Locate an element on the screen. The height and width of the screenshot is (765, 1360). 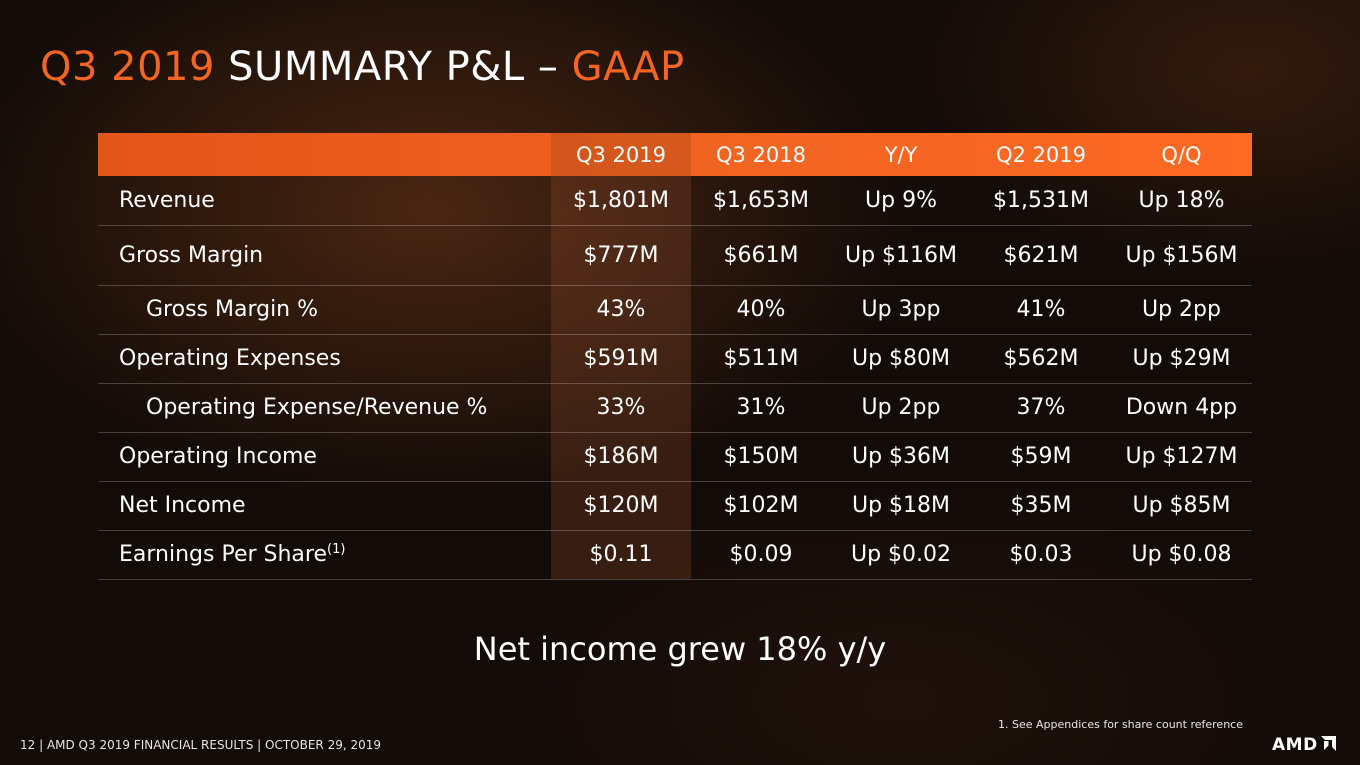
cell-qq: Up 2pp is located at coordinates (1181, 310).